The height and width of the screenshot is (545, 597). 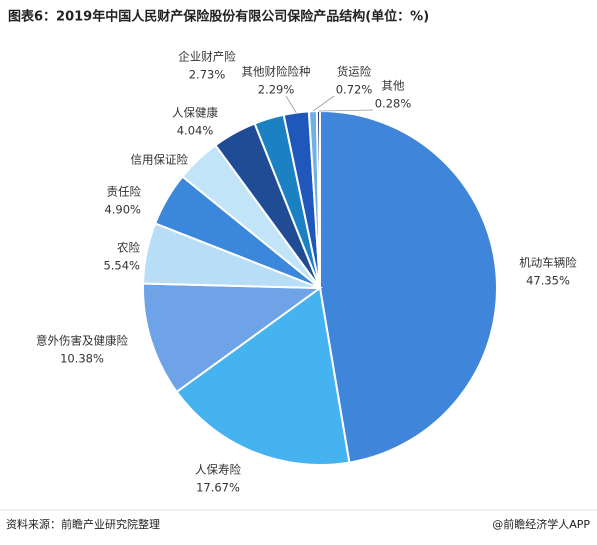 What do you see at coordinates (393, 104) in the screenshot?
I see `value-label: 0.28%` at bounding box center [393, 104].